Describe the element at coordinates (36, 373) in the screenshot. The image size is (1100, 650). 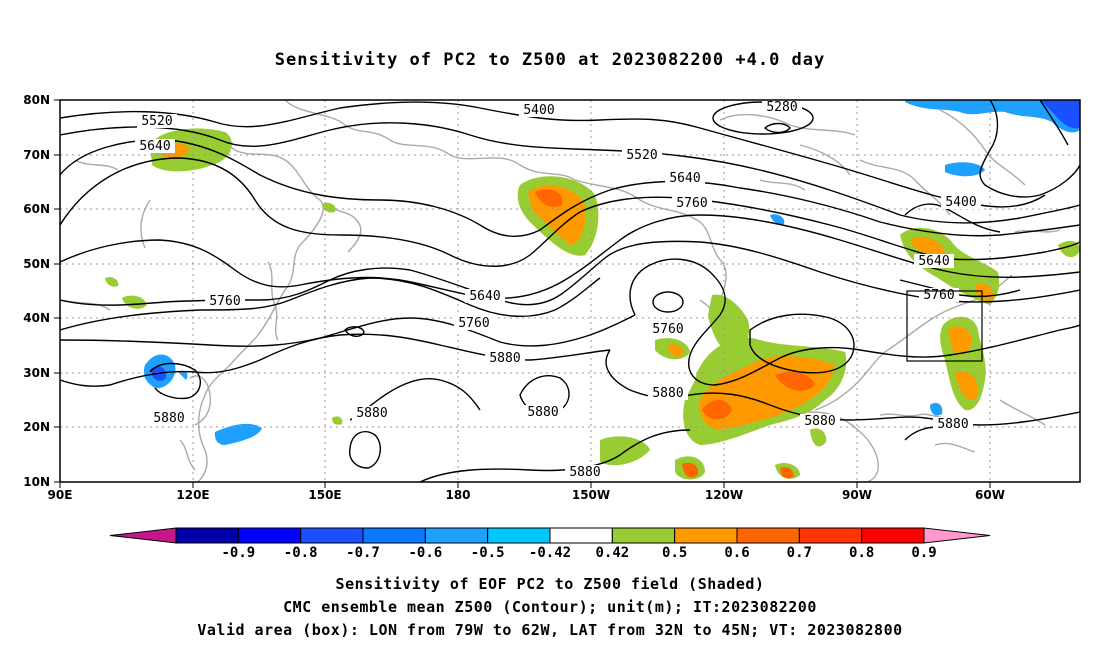
I see `lat-label: 30N` at that location.